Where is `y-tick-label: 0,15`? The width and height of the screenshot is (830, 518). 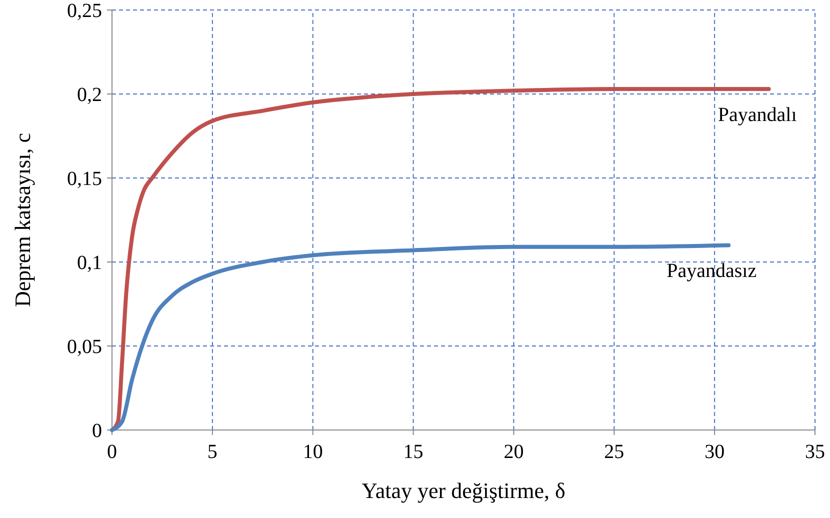 y-tick-label: 0,15 is located at coordinates (84, 179).